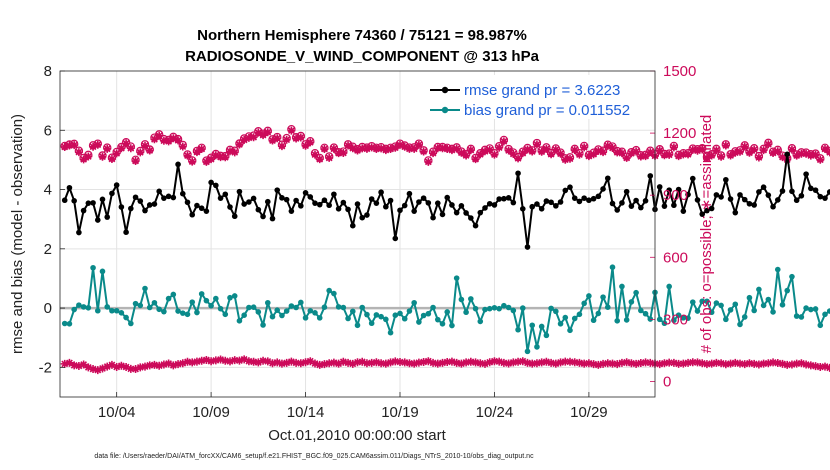  What do you see at coordinates (17, 234) in the screenshot?
I see `y-axis-label: rmse and bias (model - observation)` at bounding box center [17, 234].